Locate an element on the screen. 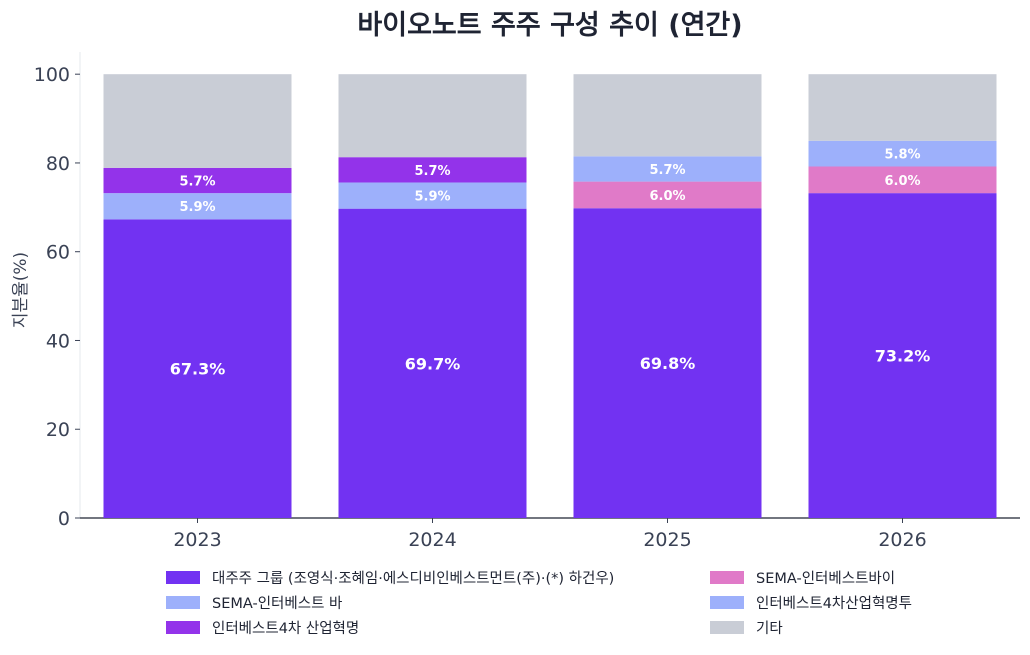  y-tick-label: 0 is located at coordinates (64, 519).